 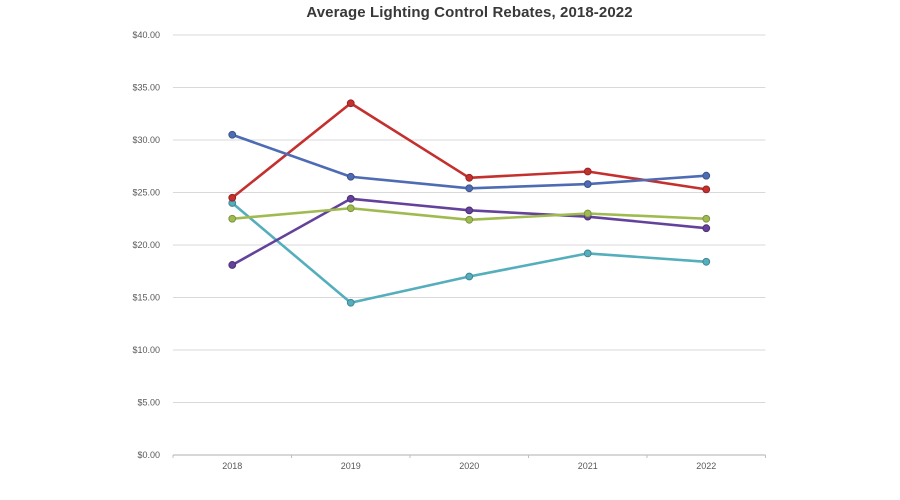 I want to click on y-axis-tick-label: $25.00, so click(x=146, y=193).